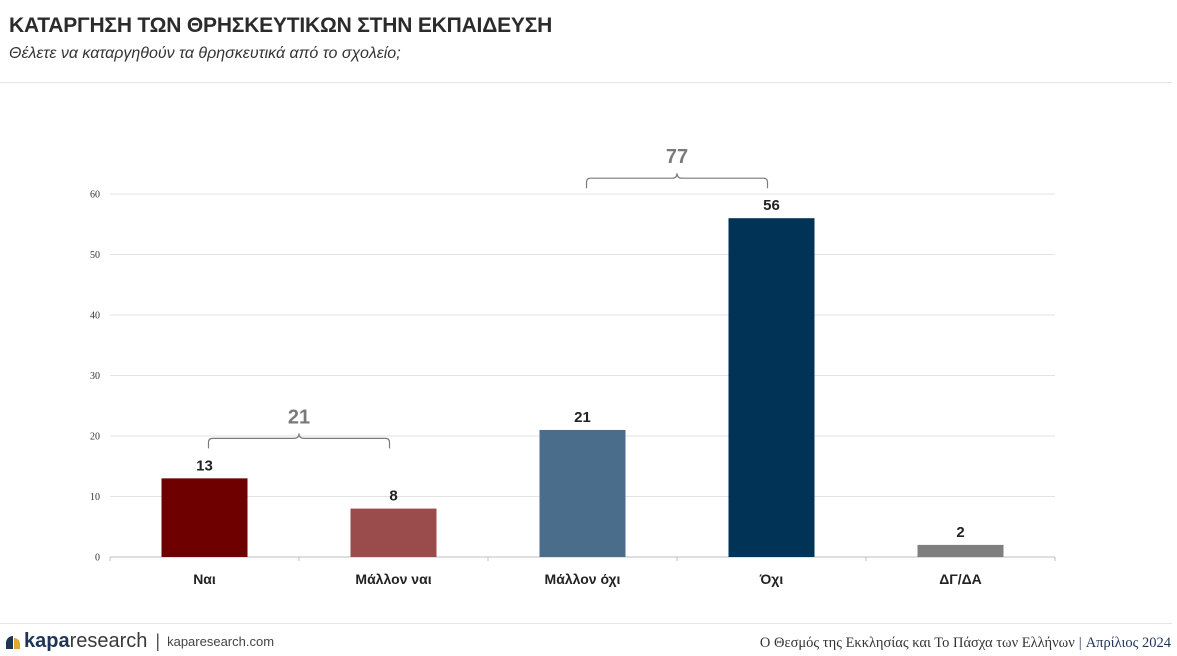  I want to click on footer-brand: kapa research | kaparesearch.com, so click(139, 641).